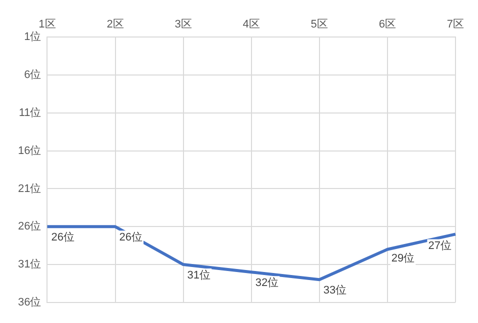 The height and width of the screenshot is (323, 478). I want to click on data-label: 33位, so click(335, 290).